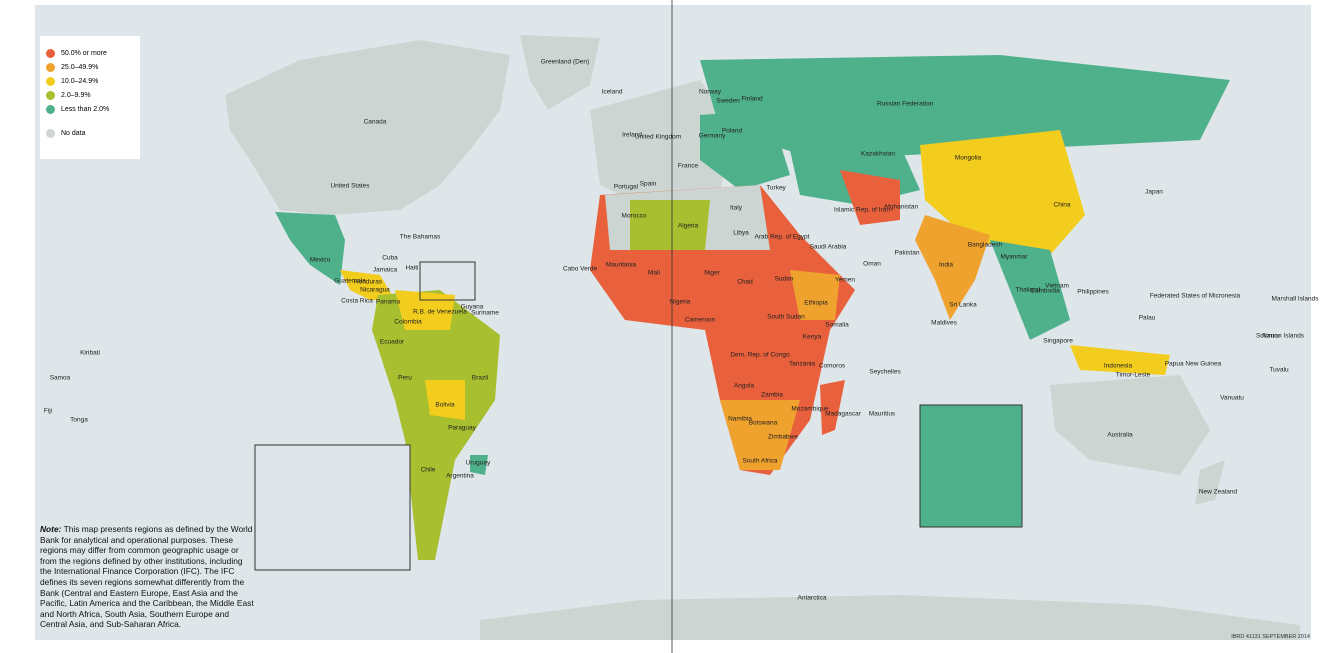  What do you see at coordinates (1218, 492) in the screenshot?
I see `place-label: New Zealand` at bounding box center [1218, 492].